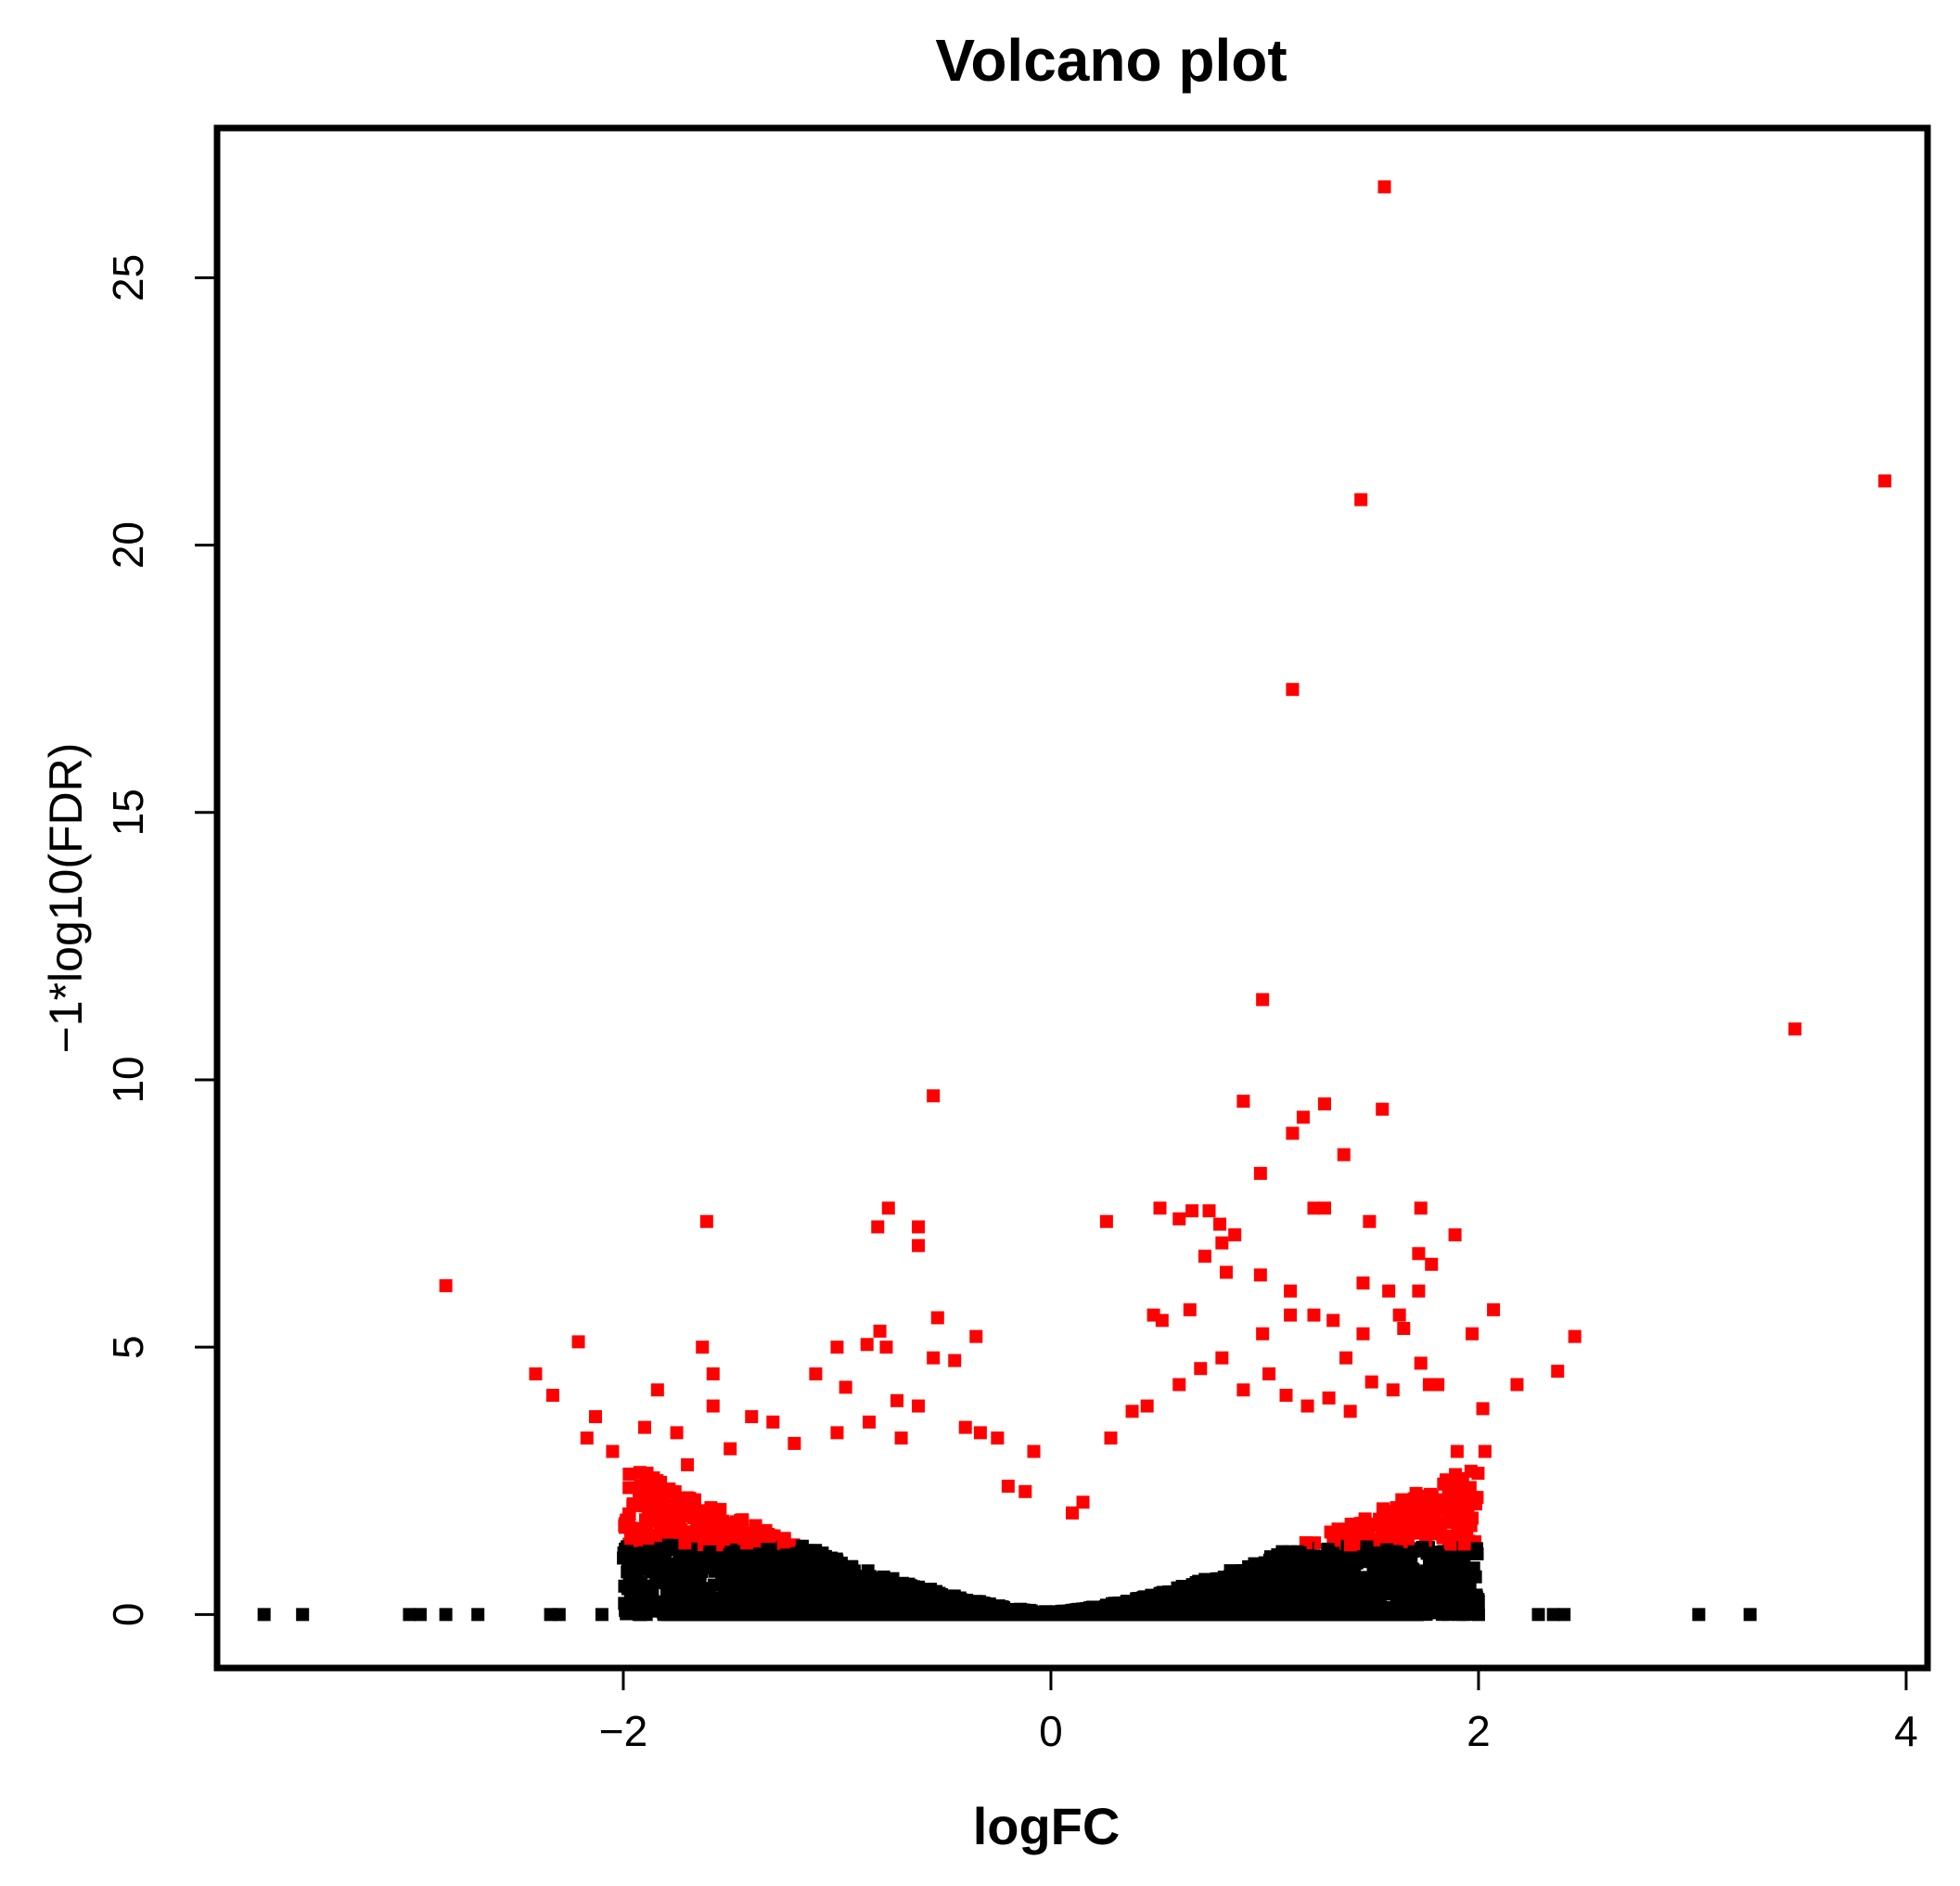  What do you see at coordinates (1051, 1731) in the screenshot?
I see `x-tick-label: 0` at bounding box center [1051, 1731].